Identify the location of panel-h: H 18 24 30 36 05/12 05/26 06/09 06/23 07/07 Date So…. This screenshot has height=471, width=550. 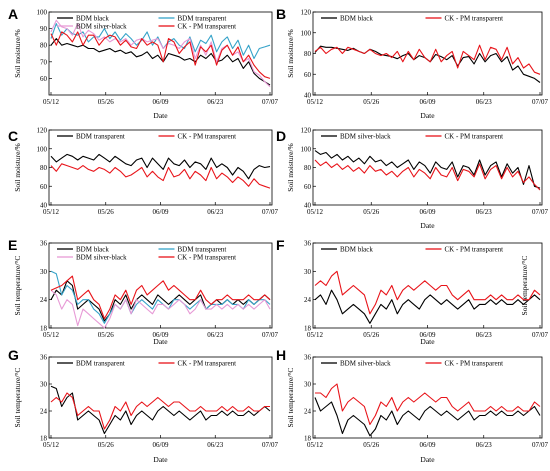
(412, 405).